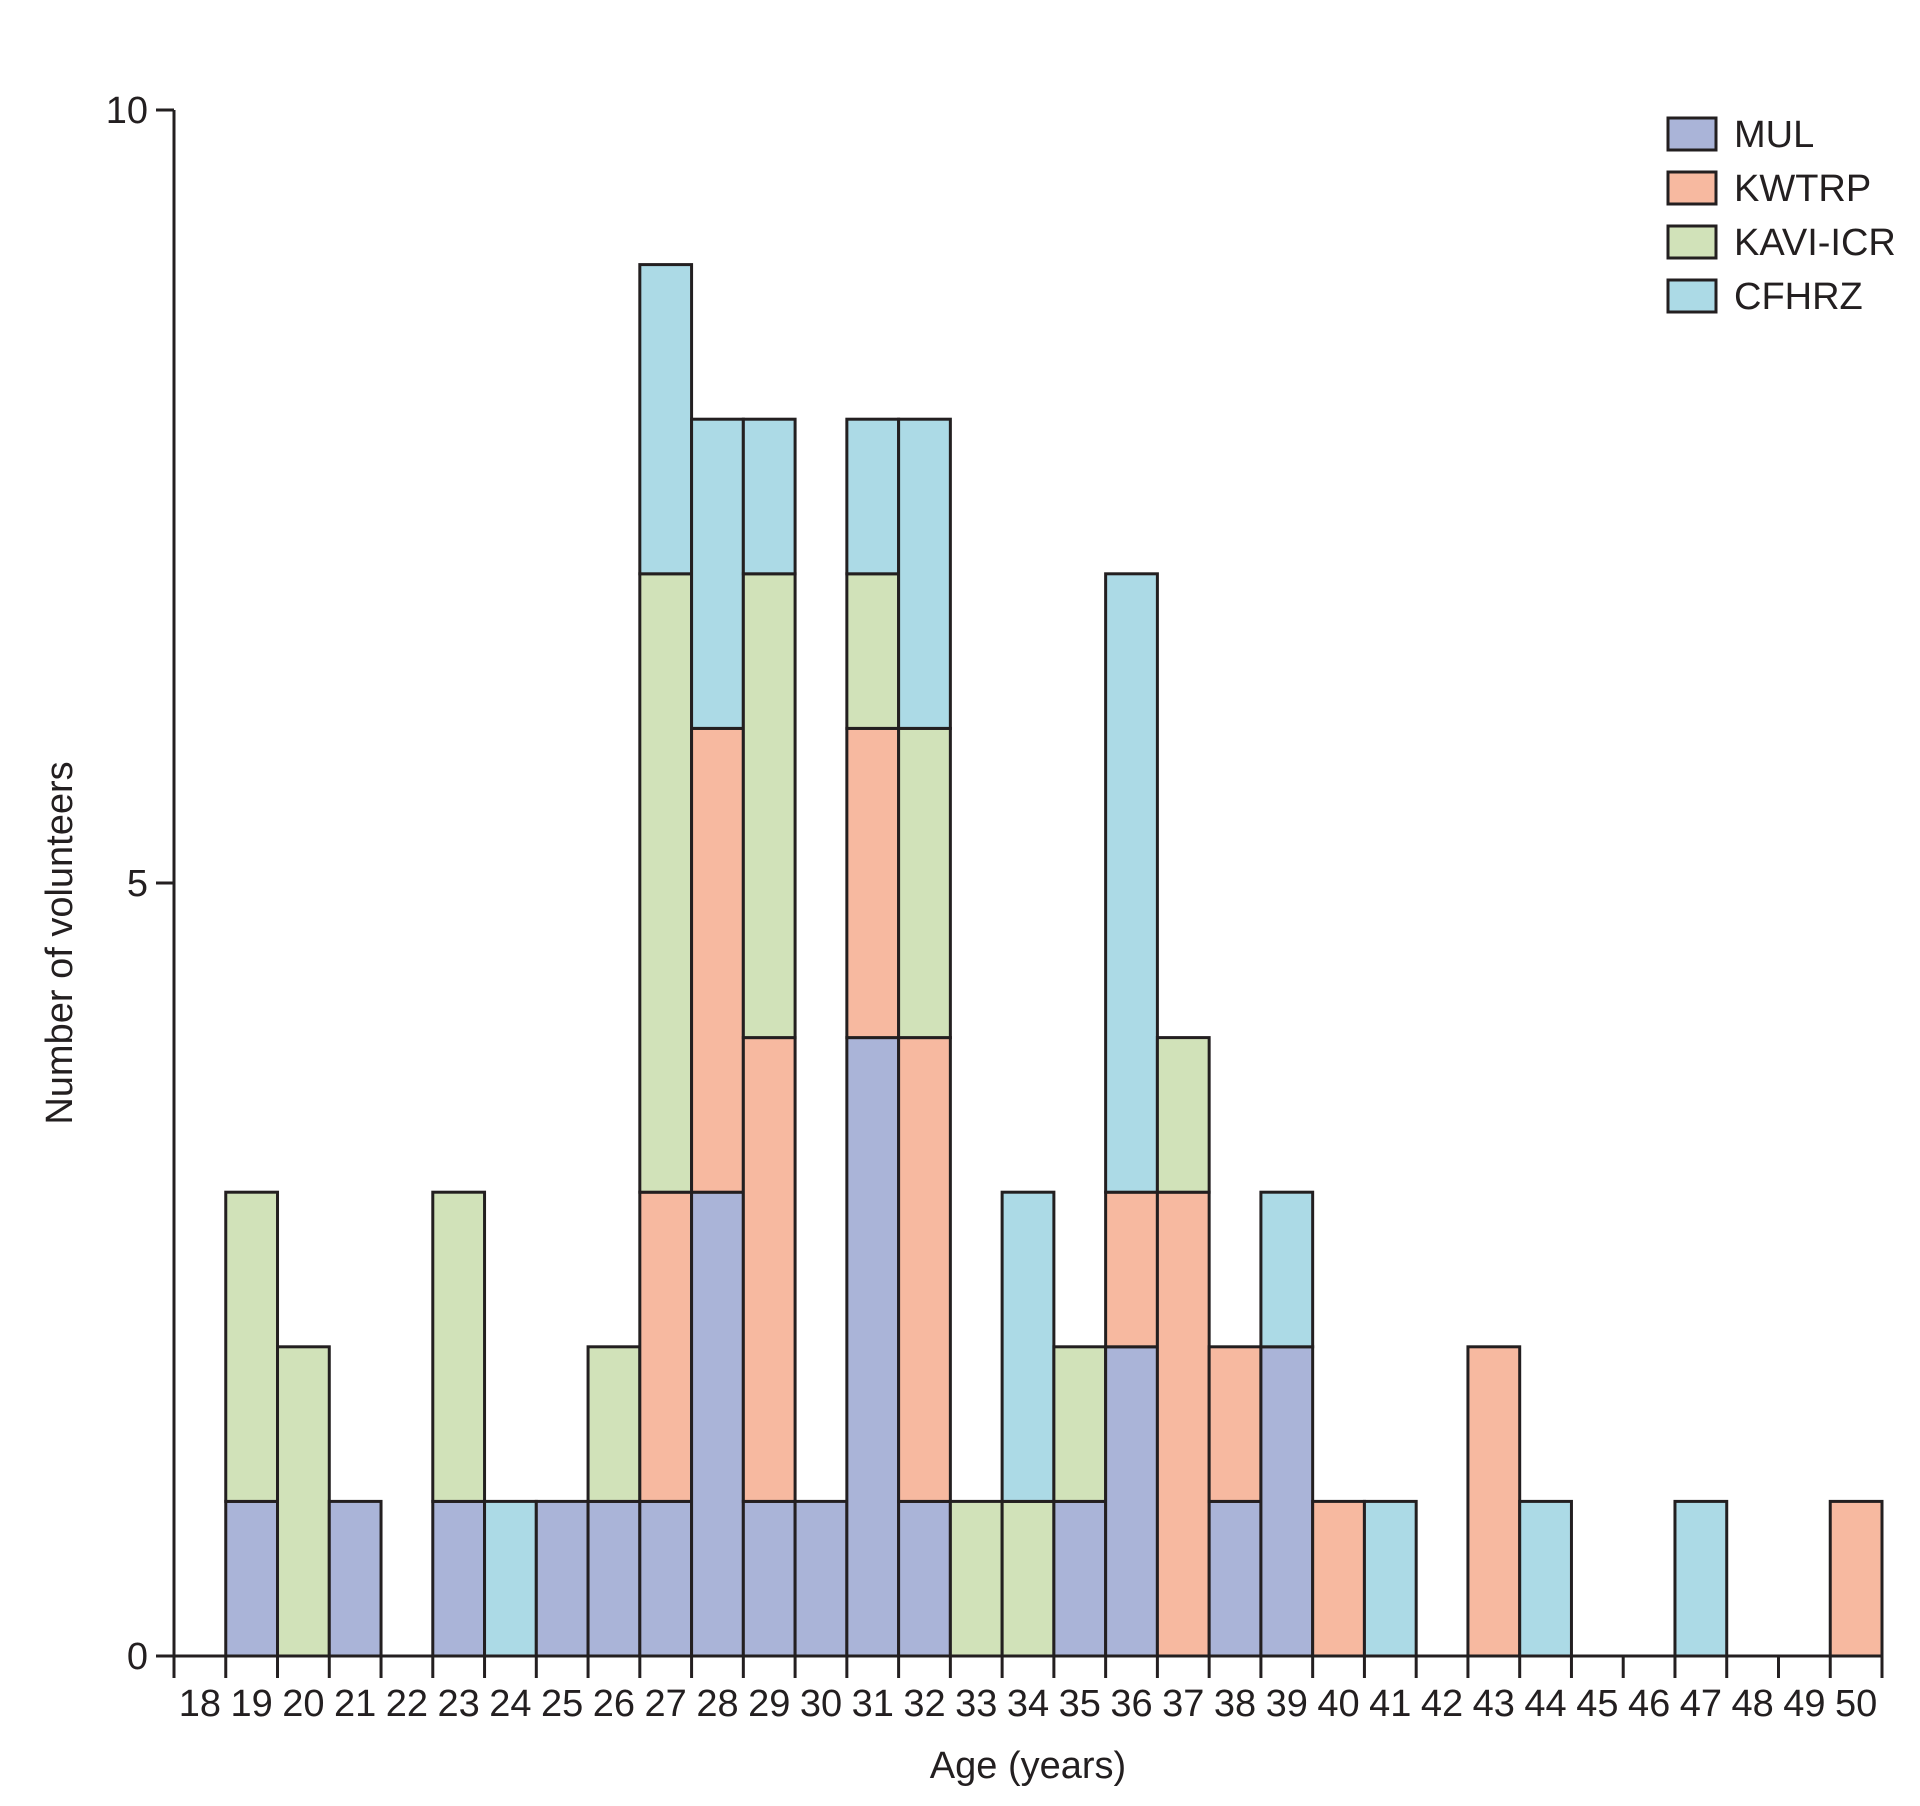  Describe the element at coordinates (1649, 1704) in the screenshot. I see `x-tick-label: 46` at that location.